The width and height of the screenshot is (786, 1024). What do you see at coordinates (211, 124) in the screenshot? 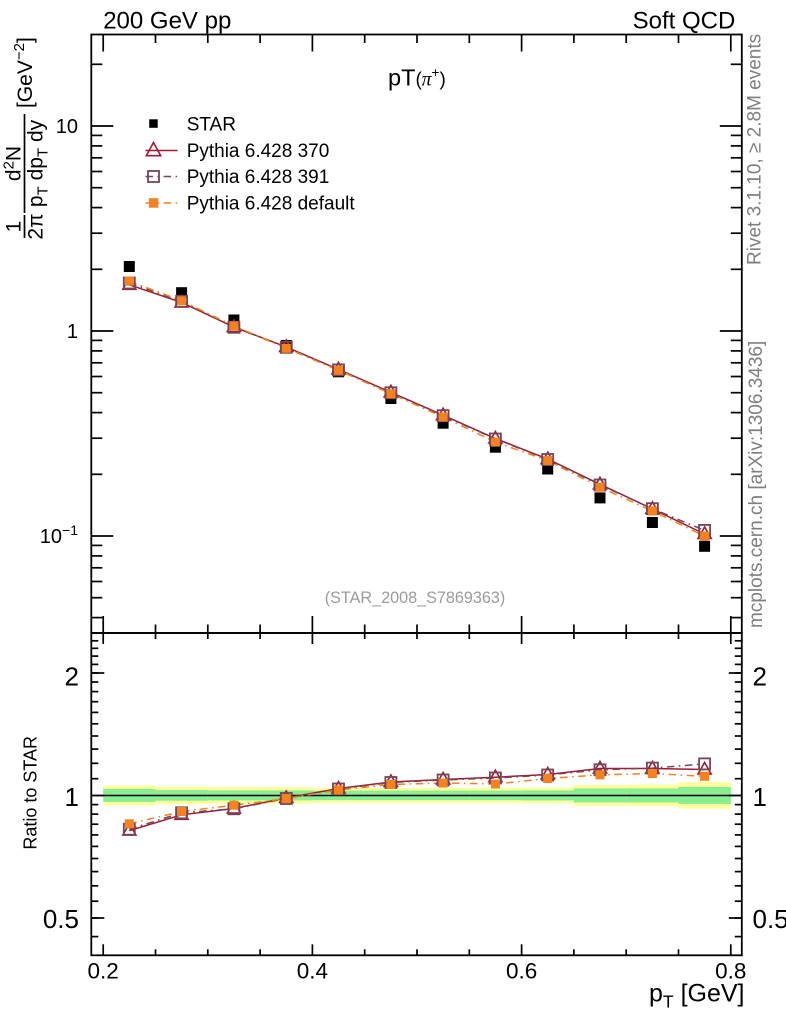
I see `svg-text: STAR` at bounding box center [211, 124].